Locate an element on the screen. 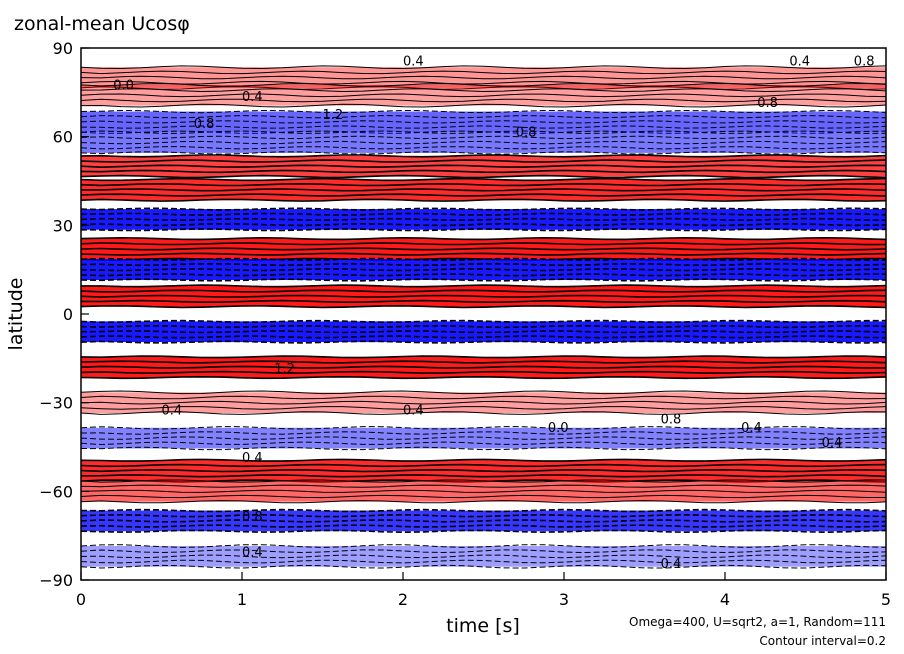 Image resolution: width=904 pixels, height=654 pixels. y-tick-label: 90 is located at coordinates (63, 48).